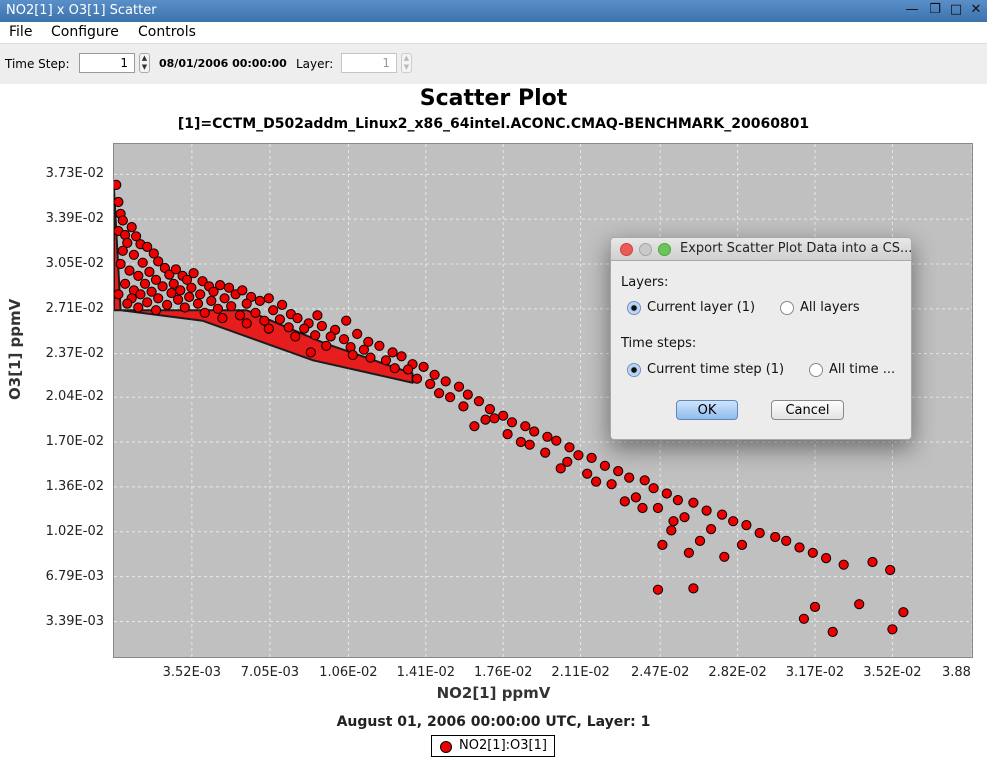 The width and height of the screenshot is (987, 760). I want to click on minimize-icon: —, so click(912, 9).